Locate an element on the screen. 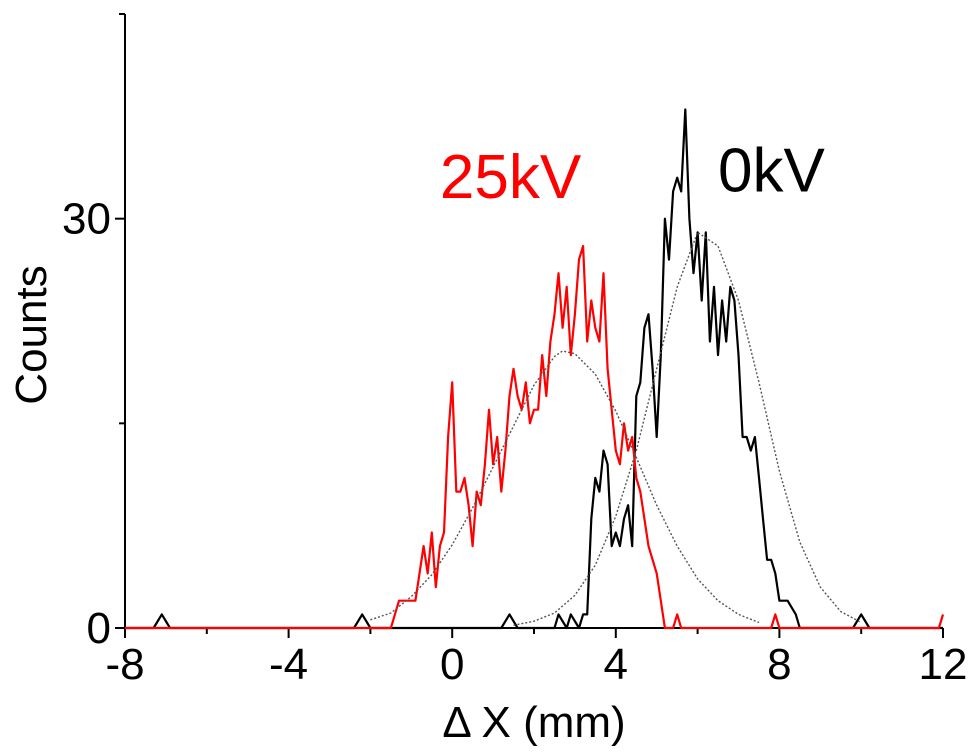 The image size is (974, 756). series-annotation-label: 25kV is located at coordinates (511, 177).